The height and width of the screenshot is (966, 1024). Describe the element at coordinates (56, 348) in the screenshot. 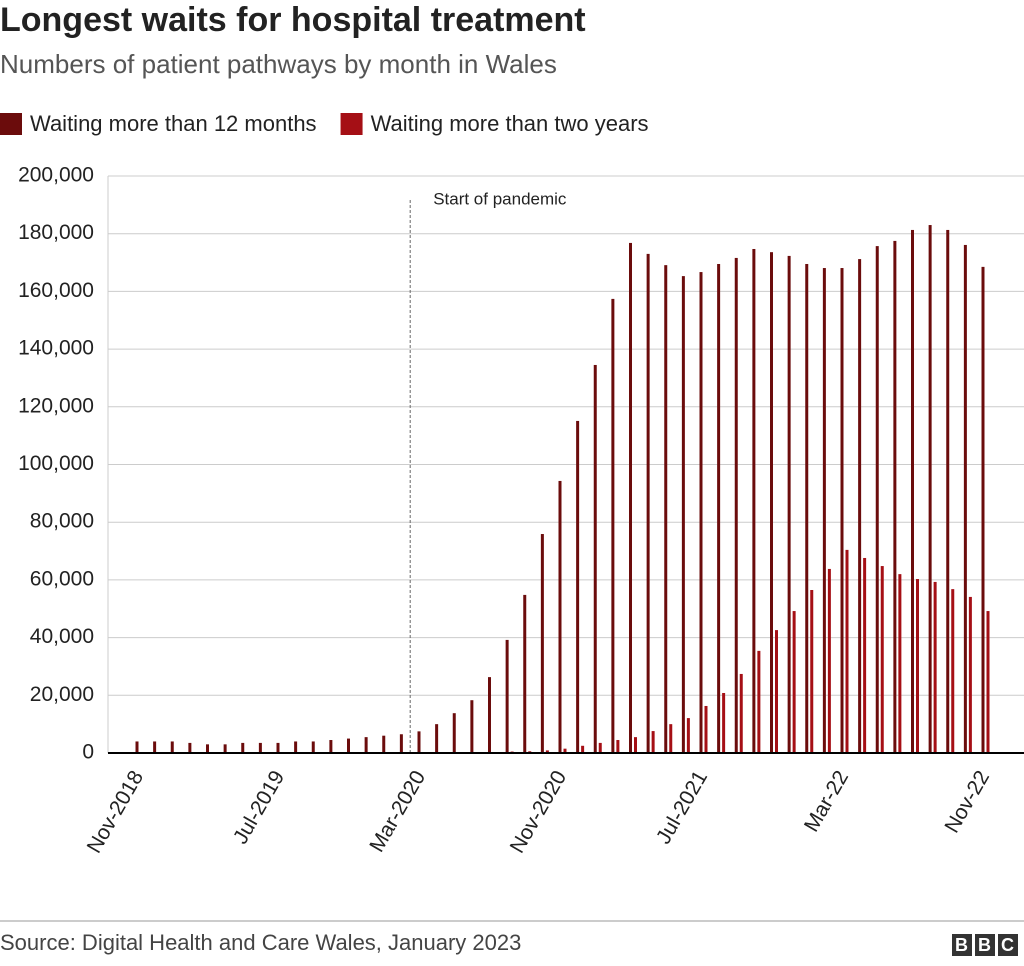

I see `y-tick-label: 140,000` at that location.